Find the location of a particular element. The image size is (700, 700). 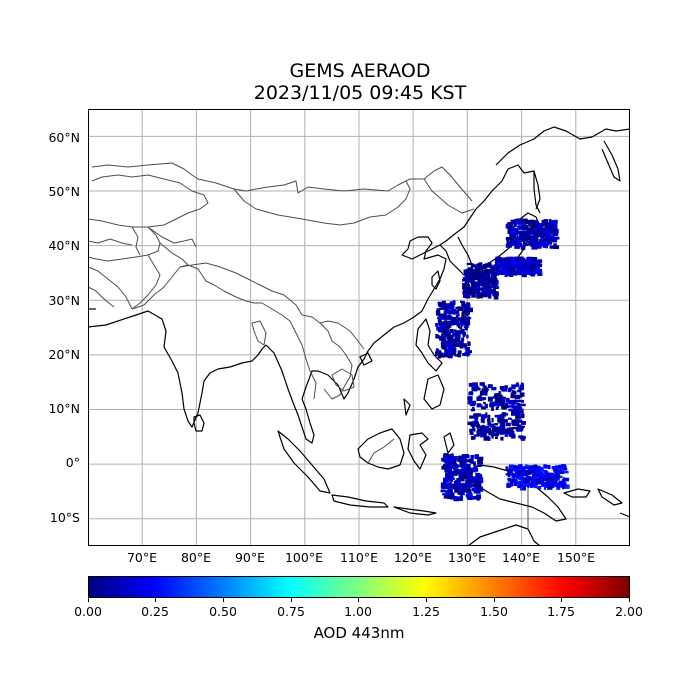

lon-tick-90e: 90°E is located at coordinates (250, 557).